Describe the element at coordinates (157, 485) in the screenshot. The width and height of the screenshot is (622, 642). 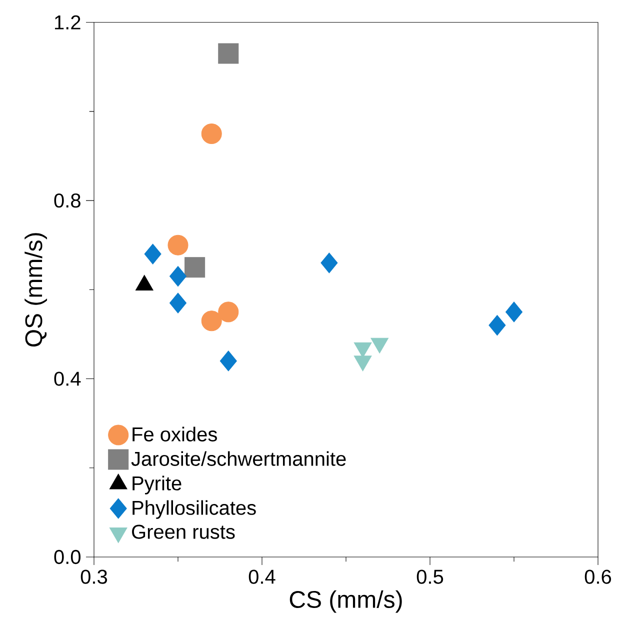
I see `legend-label: Pyrite` at that location.